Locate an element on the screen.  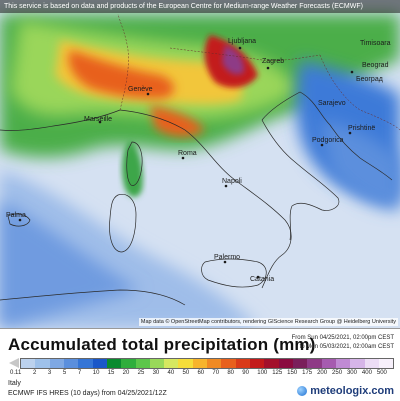
colorbar-tick: 70 is located at coordinates (216, 373).